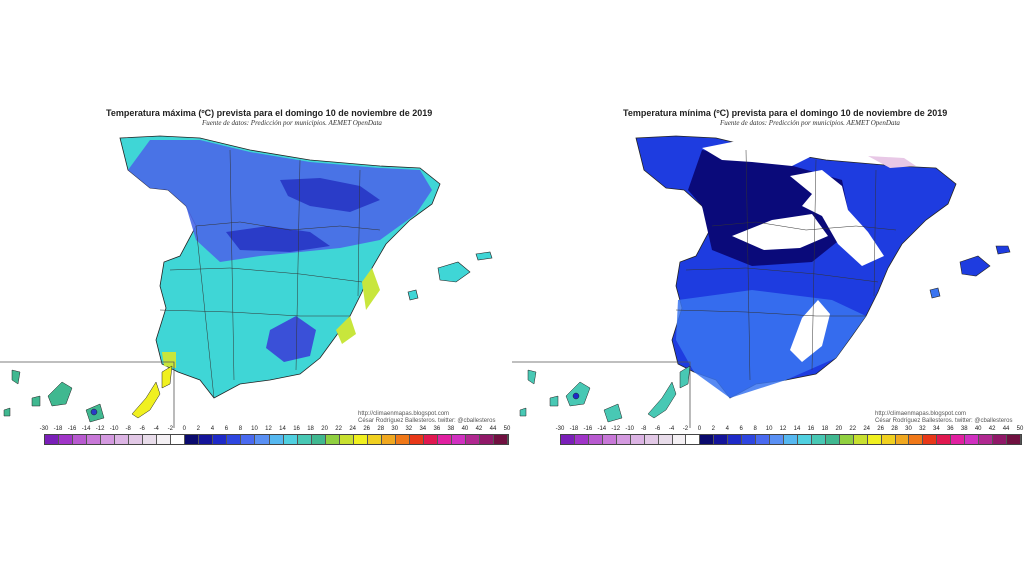 The image size is (1024, 576). Describe the element at coordinates (786, 265) in the screenshot. I see `province-borders-min` at that location.